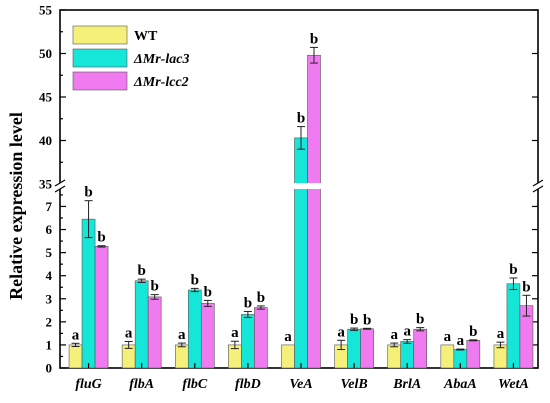  Describe the element at coordinates (406, 384) in the screenshot. I see `x-tick-label: BrlA` at that location.